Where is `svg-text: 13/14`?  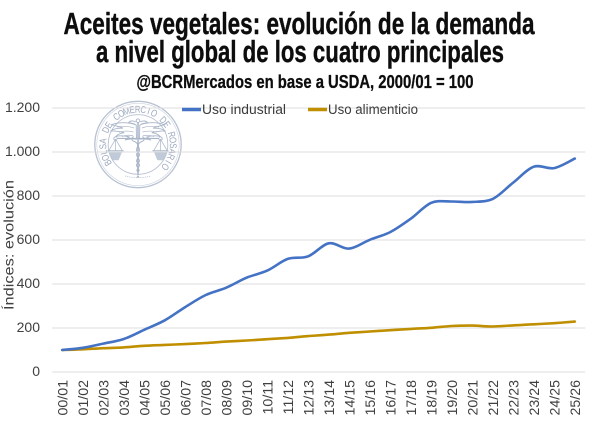 svg-text: 13/14 is located at coordinates (330, 398).